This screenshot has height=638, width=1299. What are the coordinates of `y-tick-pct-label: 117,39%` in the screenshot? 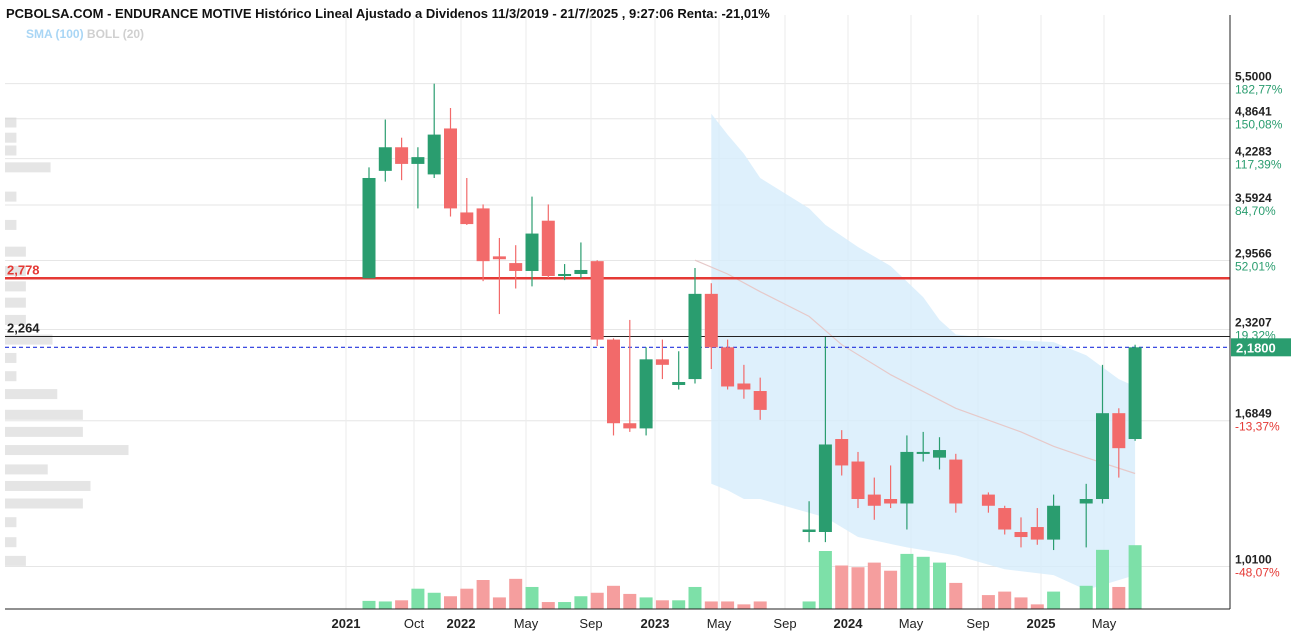 It's located at (1258, 165).